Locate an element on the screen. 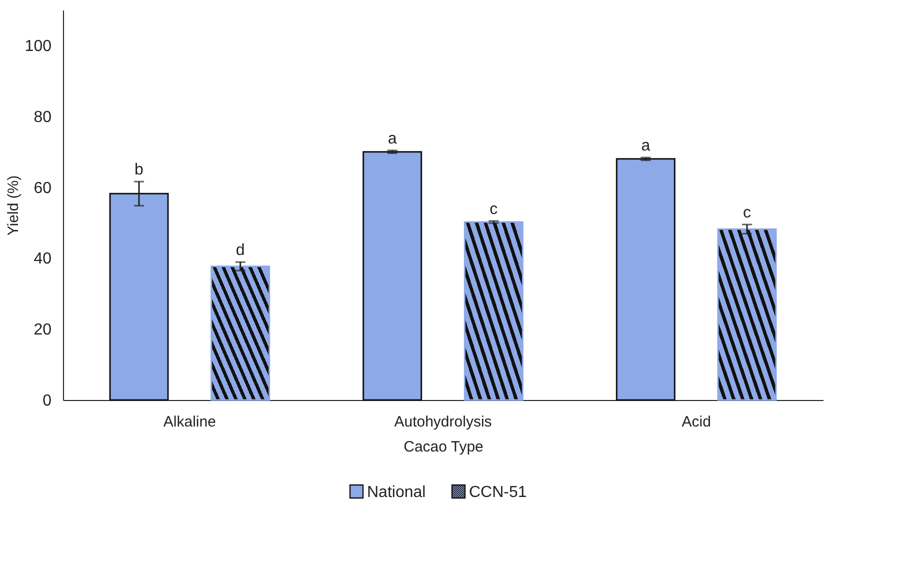  x-tick-label: Autohydrolysis is located at coordinates (443, 422).